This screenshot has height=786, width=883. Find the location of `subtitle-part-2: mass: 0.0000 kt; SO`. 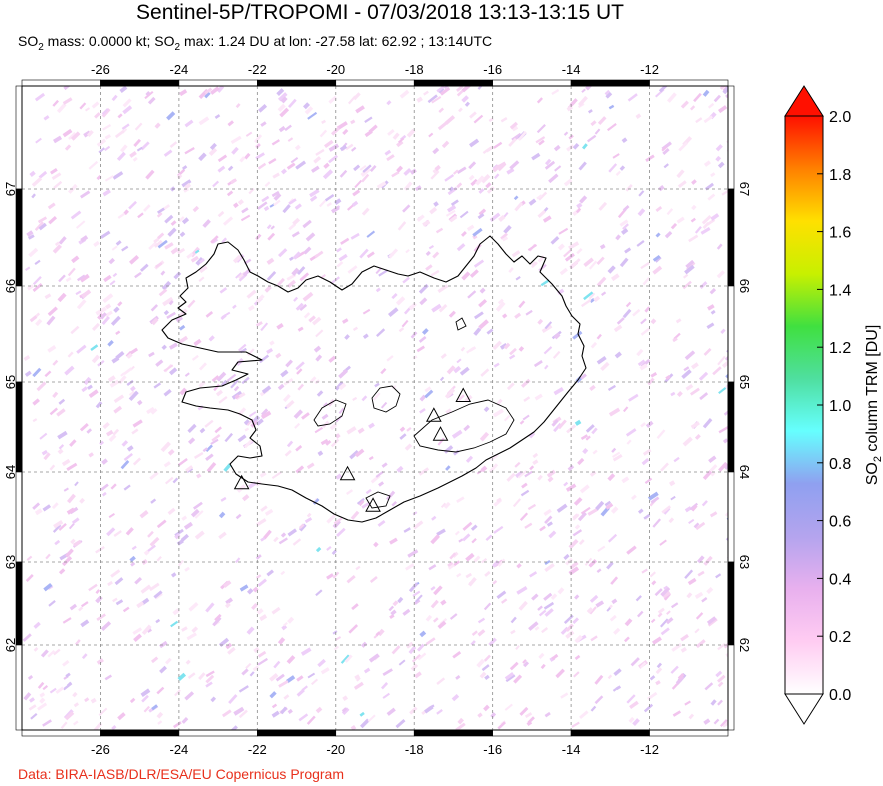

subtitle-part-2: mass: 0.0000 kt; SO is located at coordinates (109, 41).